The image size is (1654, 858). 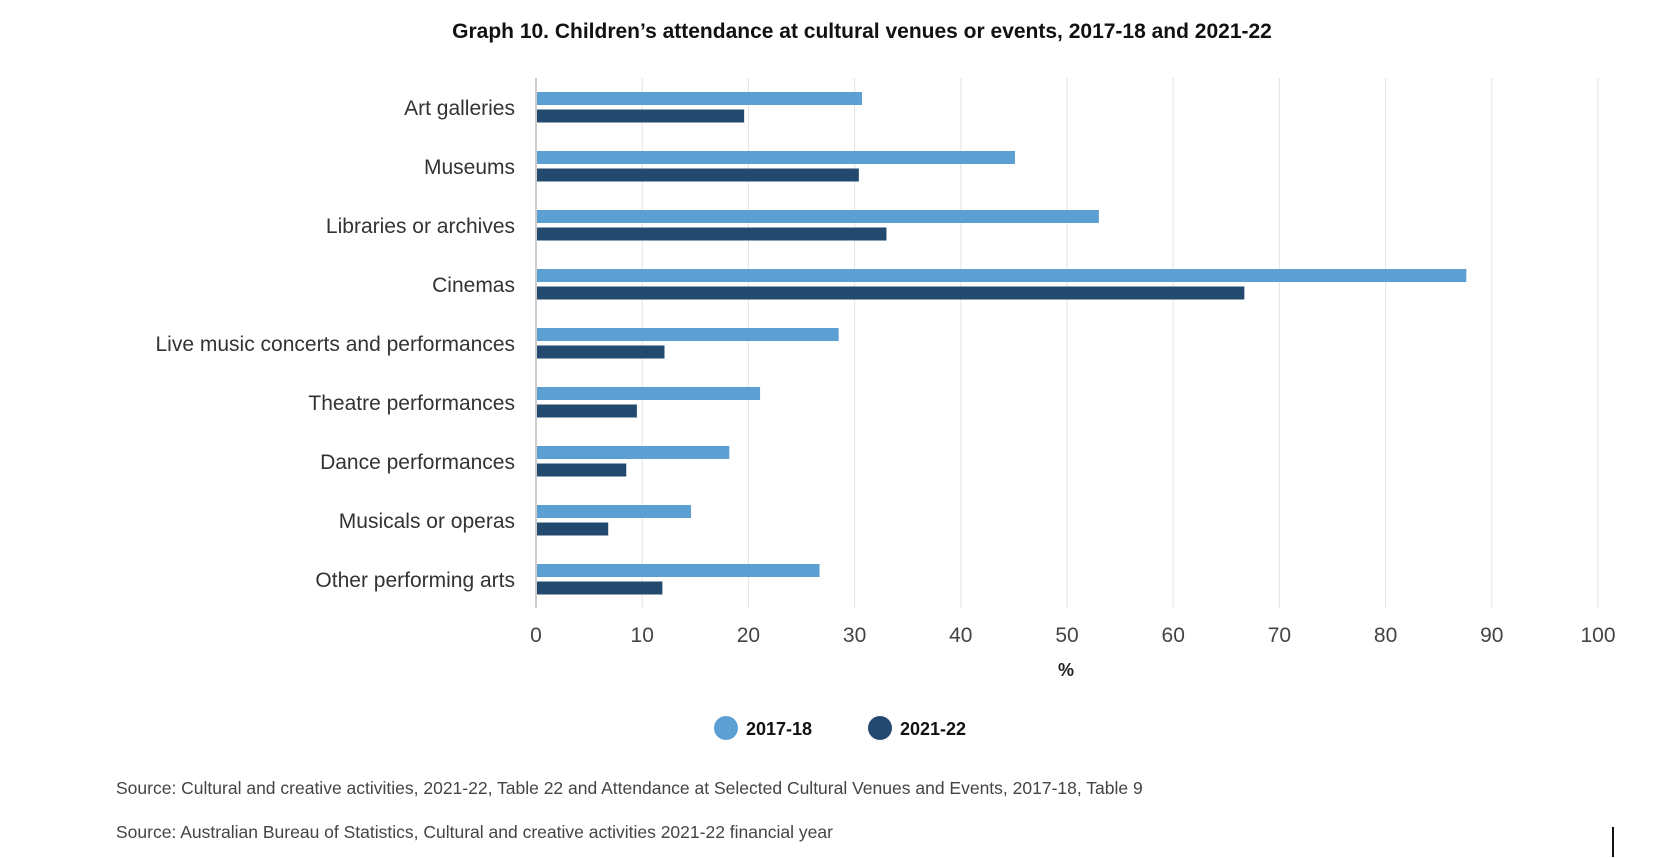 What do you see at coordinates (776, 157) in the screenshot?
I see `bar-2017-18-museums` at bounding box center [776, 157].